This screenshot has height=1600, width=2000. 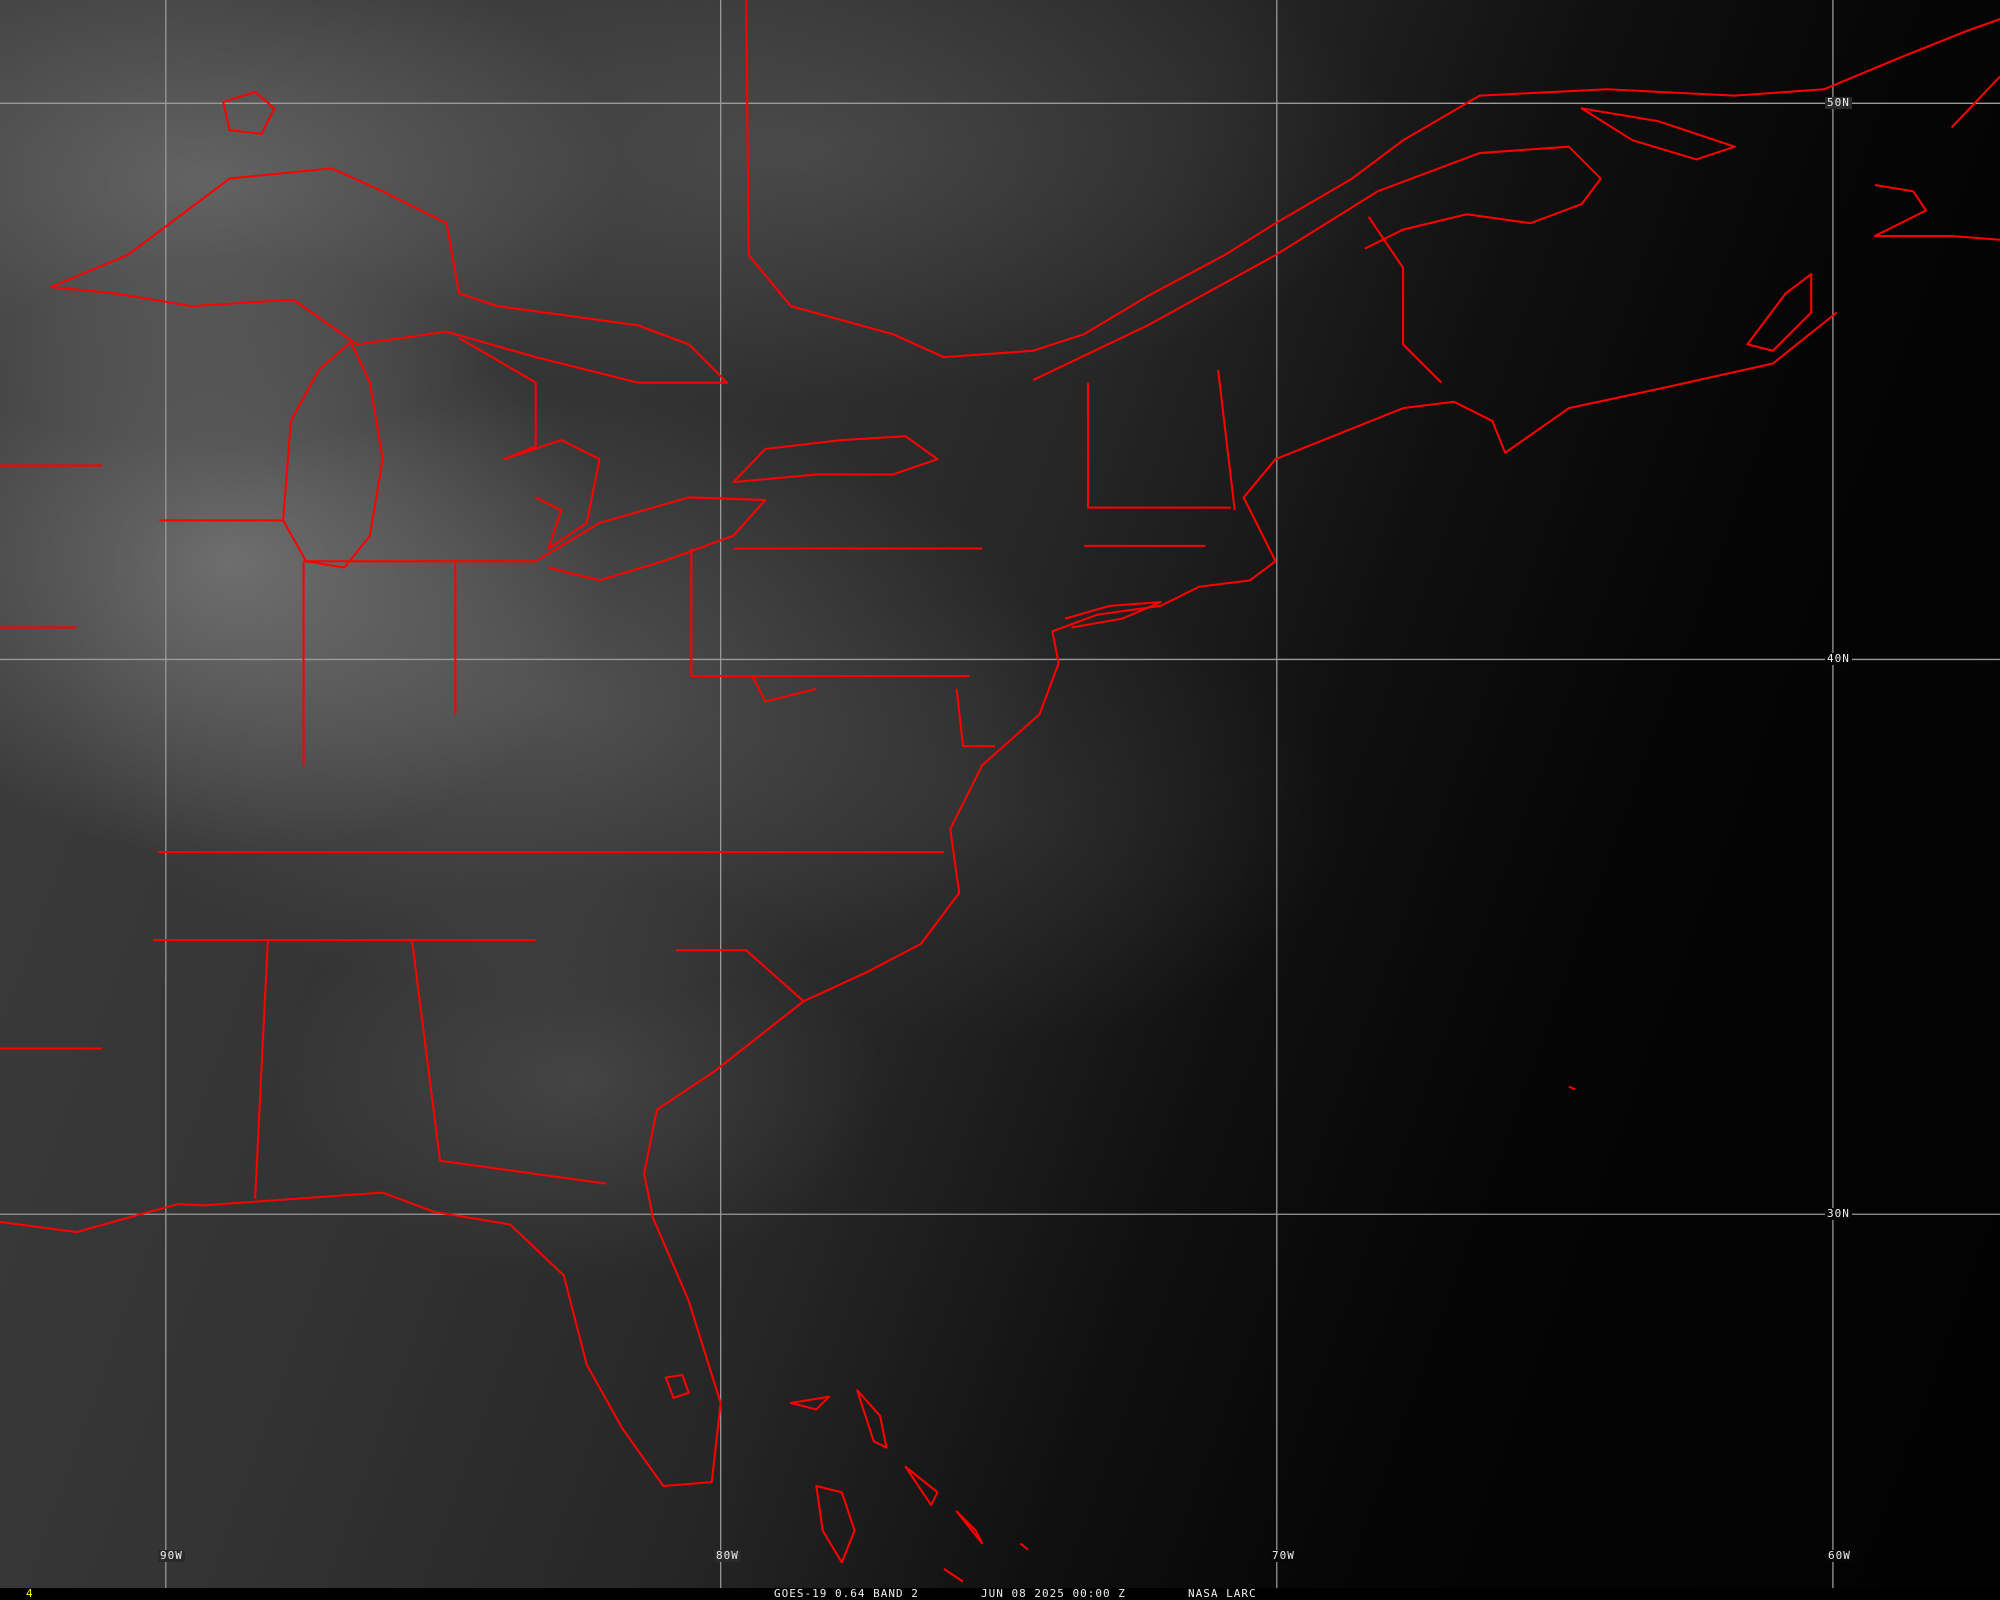 What do you see at coordinates (1182, 1334) in the screenshot?
I see `bahamas` at bounding box center [1182, 1334].